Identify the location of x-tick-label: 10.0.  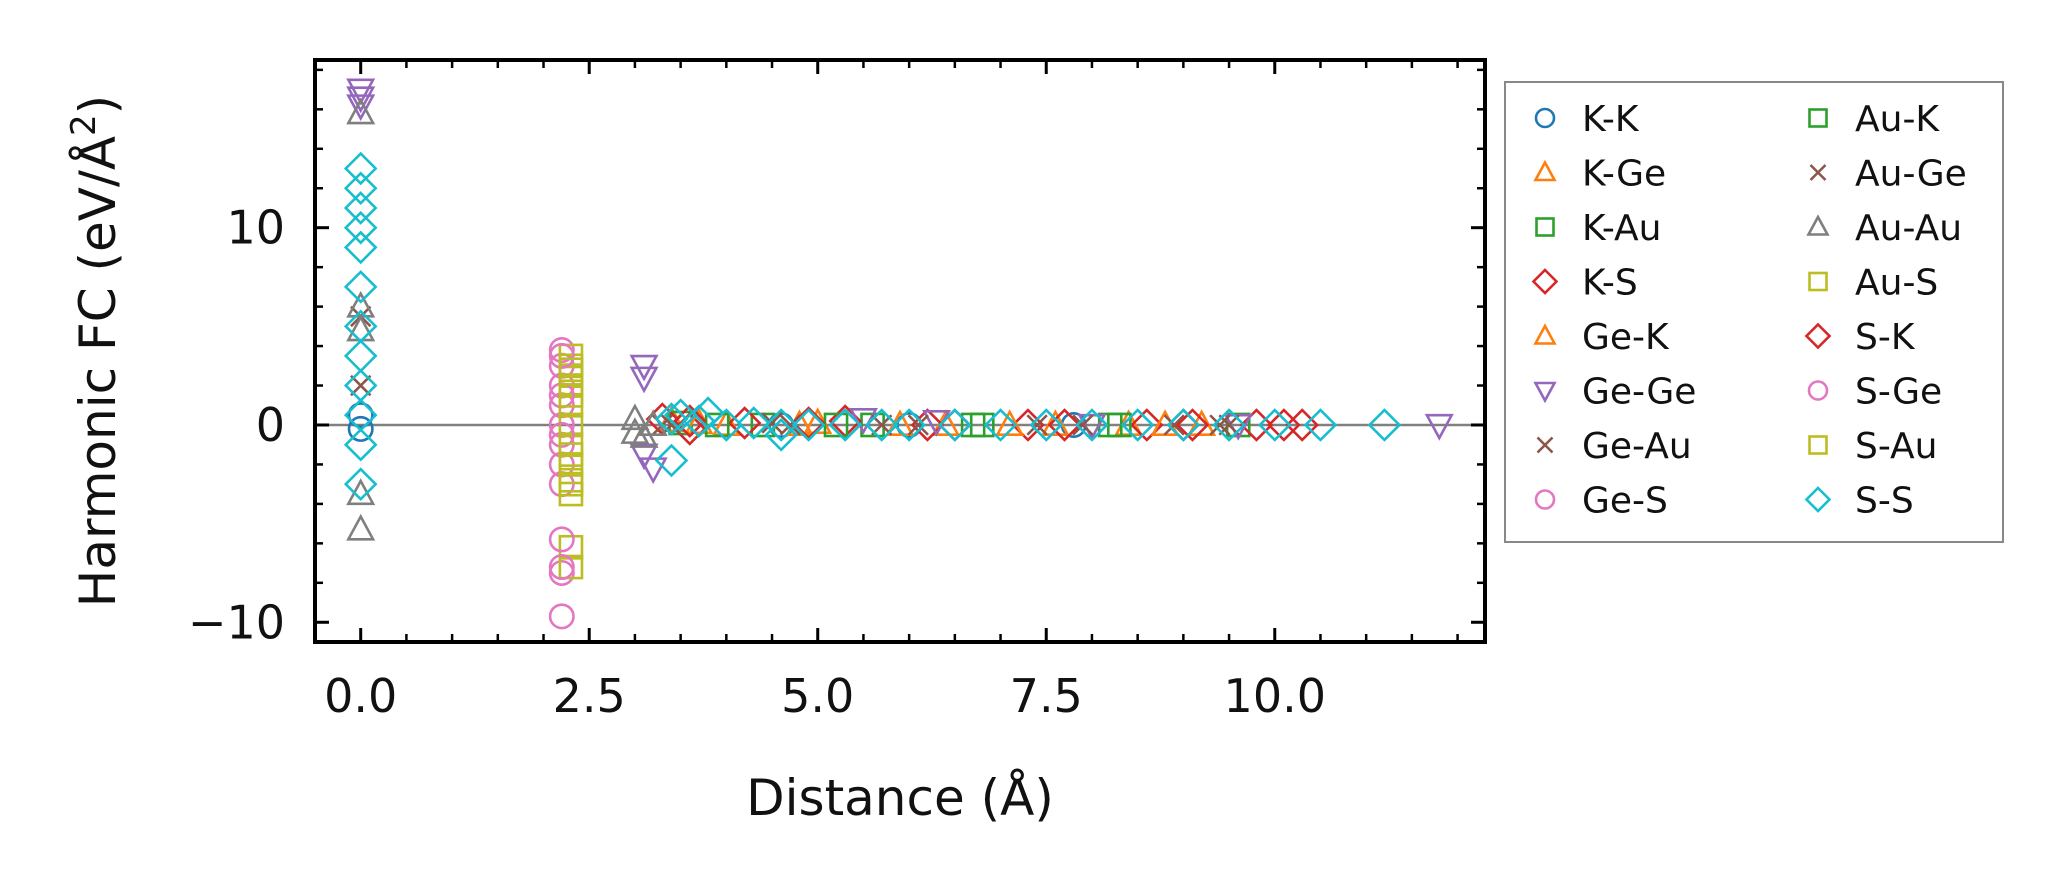
(1275, 696).